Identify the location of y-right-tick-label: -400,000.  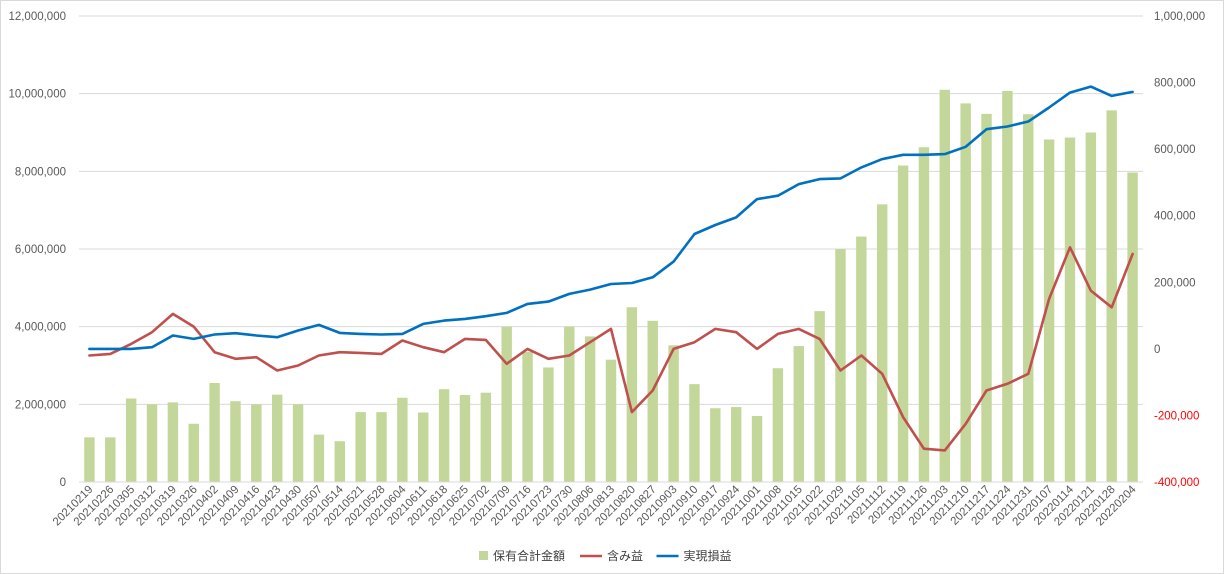
(1176, 483).